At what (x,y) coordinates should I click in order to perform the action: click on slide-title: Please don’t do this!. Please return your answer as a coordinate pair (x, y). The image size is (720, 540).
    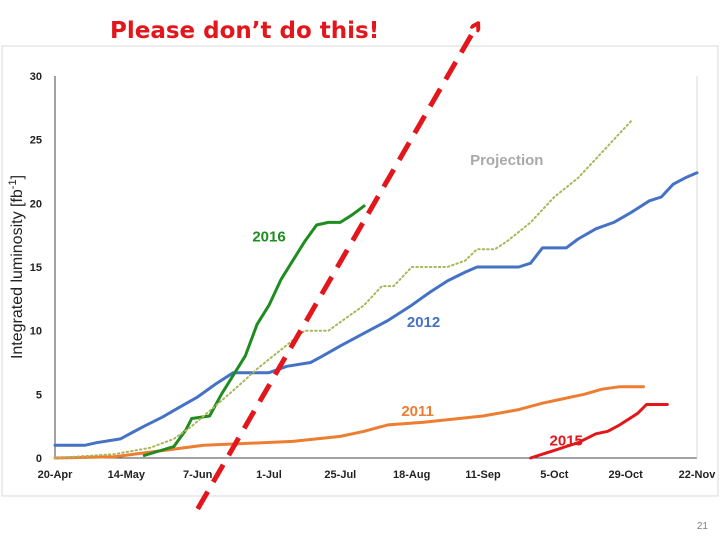
    Looking at the image, I should click on (245, 31).